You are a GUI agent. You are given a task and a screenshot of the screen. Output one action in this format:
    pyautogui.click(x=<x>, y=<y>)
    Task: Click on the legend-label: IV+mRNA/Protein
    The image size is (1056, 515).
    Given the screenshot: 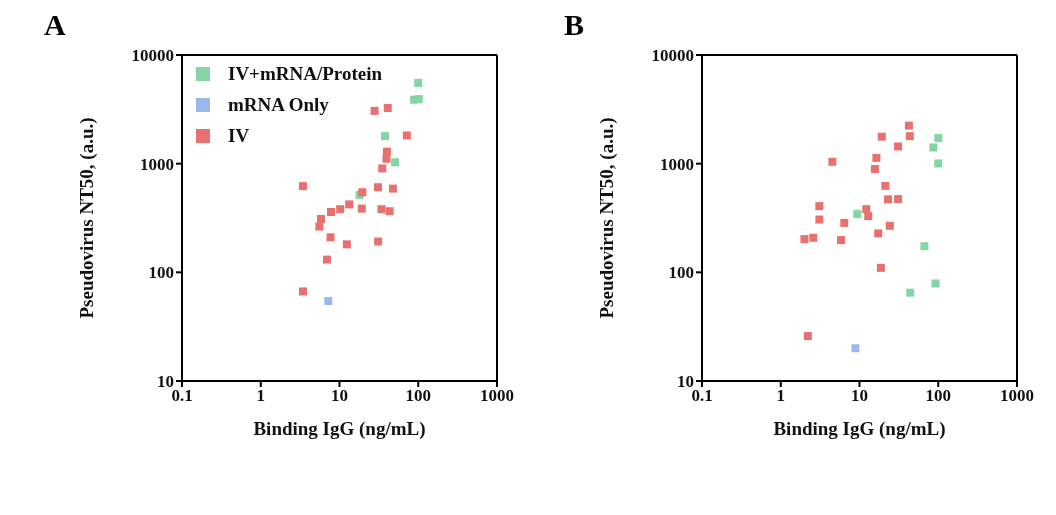 What is the action you would take?
    pyautogui.click(x=305, y=73)
    